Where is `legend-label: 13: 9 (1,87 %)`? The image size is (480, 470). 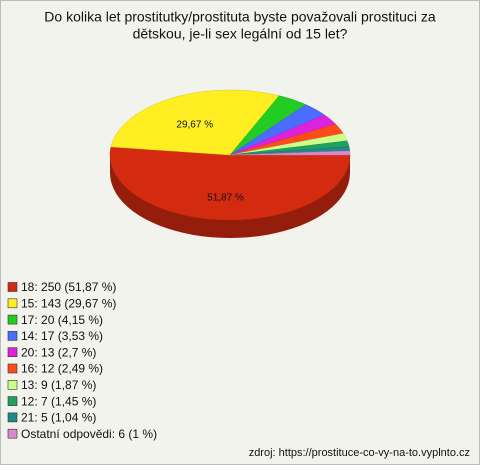
legend-label: 13: 9 (1,87 %) is located at coordinates (58, 385).